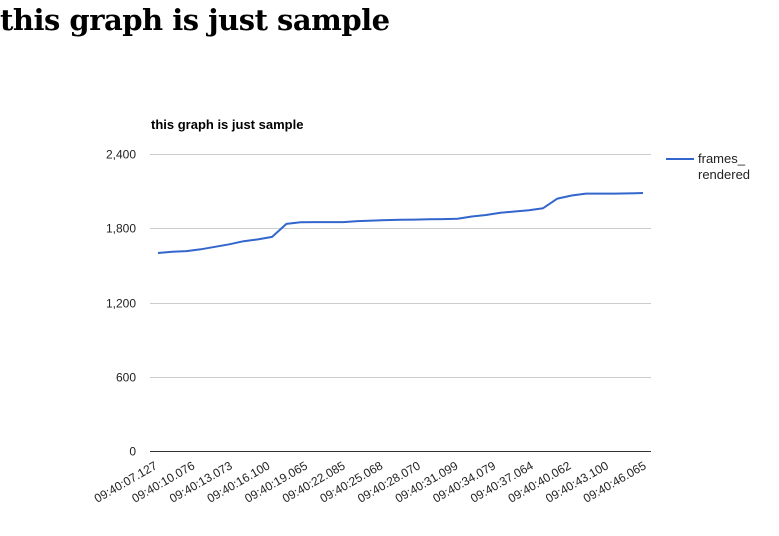 This screenshot has width=779, height=536. Describe the element at coordinates (227, 124) in the screenshot. I see `chart-title: this graph is just sample` at that location.